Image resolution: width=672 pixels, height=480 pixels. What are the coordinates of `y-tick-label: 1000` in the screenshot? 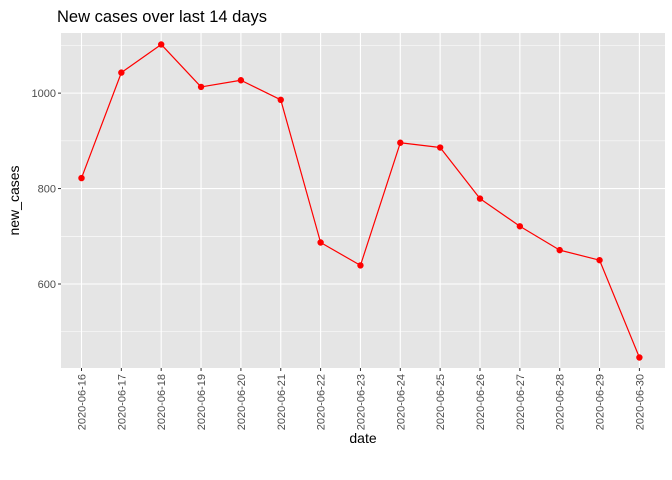 It's located at (44, 94).